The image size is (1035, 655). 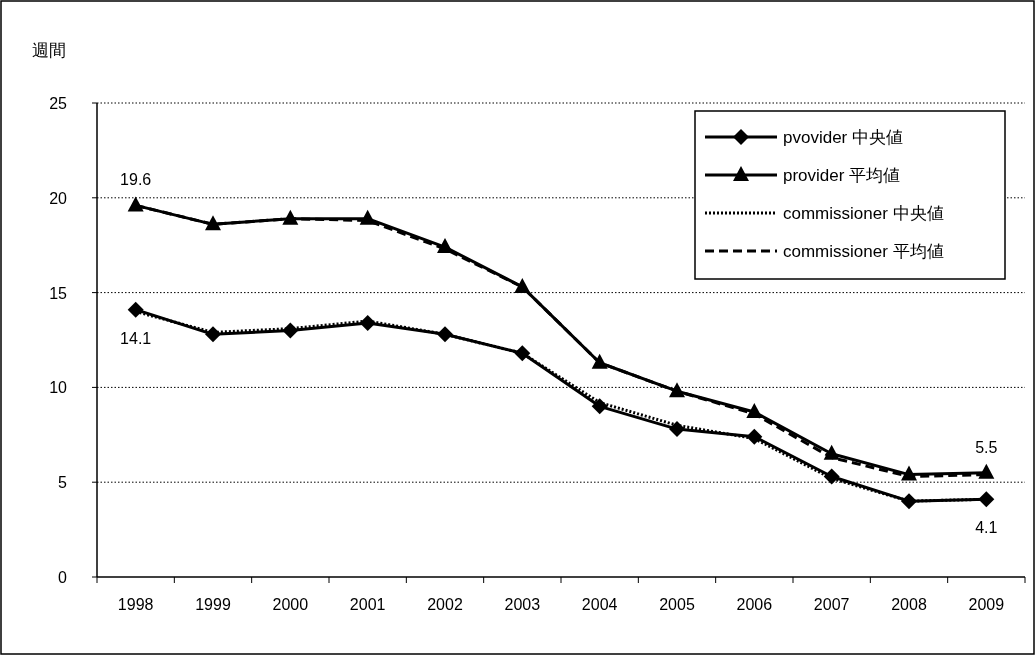 What do you see at coordinates (677, 604) in the screenshot?
I see `x-tick-label: 2005` at bounding box center [677, 604].